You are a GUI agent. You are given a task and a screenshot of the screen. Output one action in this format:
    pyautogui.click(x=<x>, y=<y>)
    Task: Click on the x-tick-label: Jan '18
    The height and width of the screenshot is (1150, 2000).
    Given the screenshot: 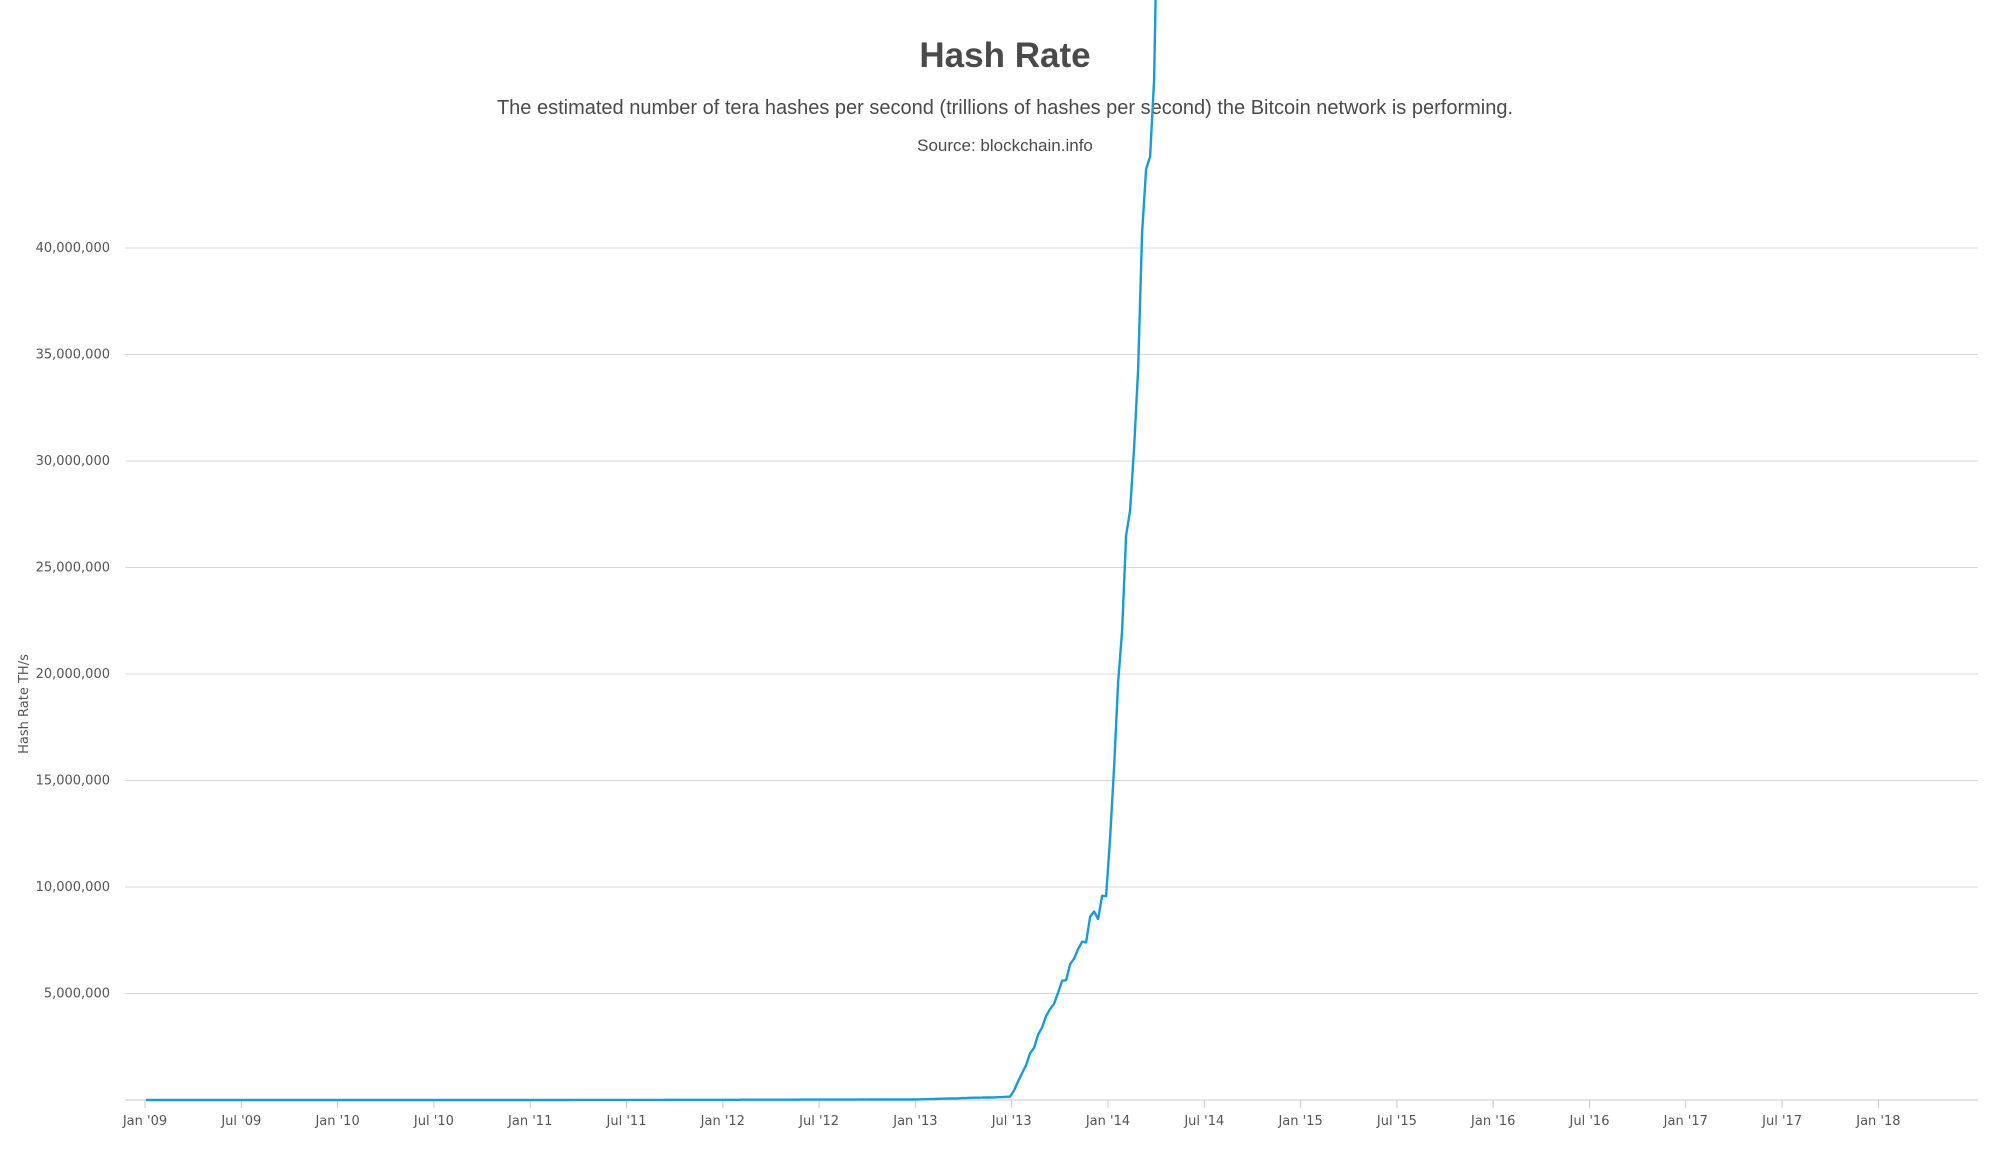 What is the action you would take?
    pyautogui.click(x=1877, y=1121)
    